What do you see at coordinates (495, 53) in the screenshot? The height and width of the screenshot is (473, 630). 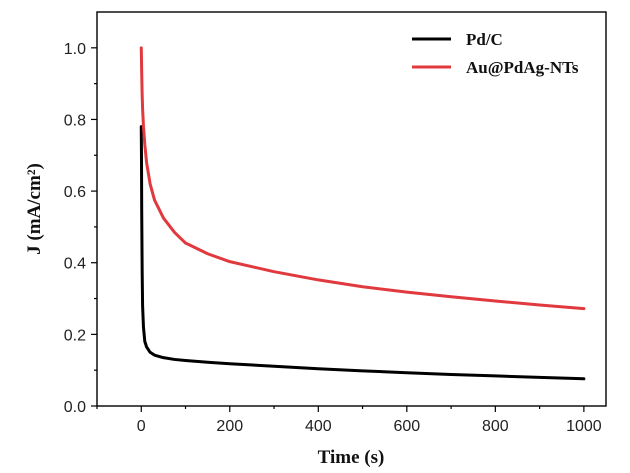 I see `legend: Pd/C Au@PdAg-NTs` at bounding box center [495, 53].